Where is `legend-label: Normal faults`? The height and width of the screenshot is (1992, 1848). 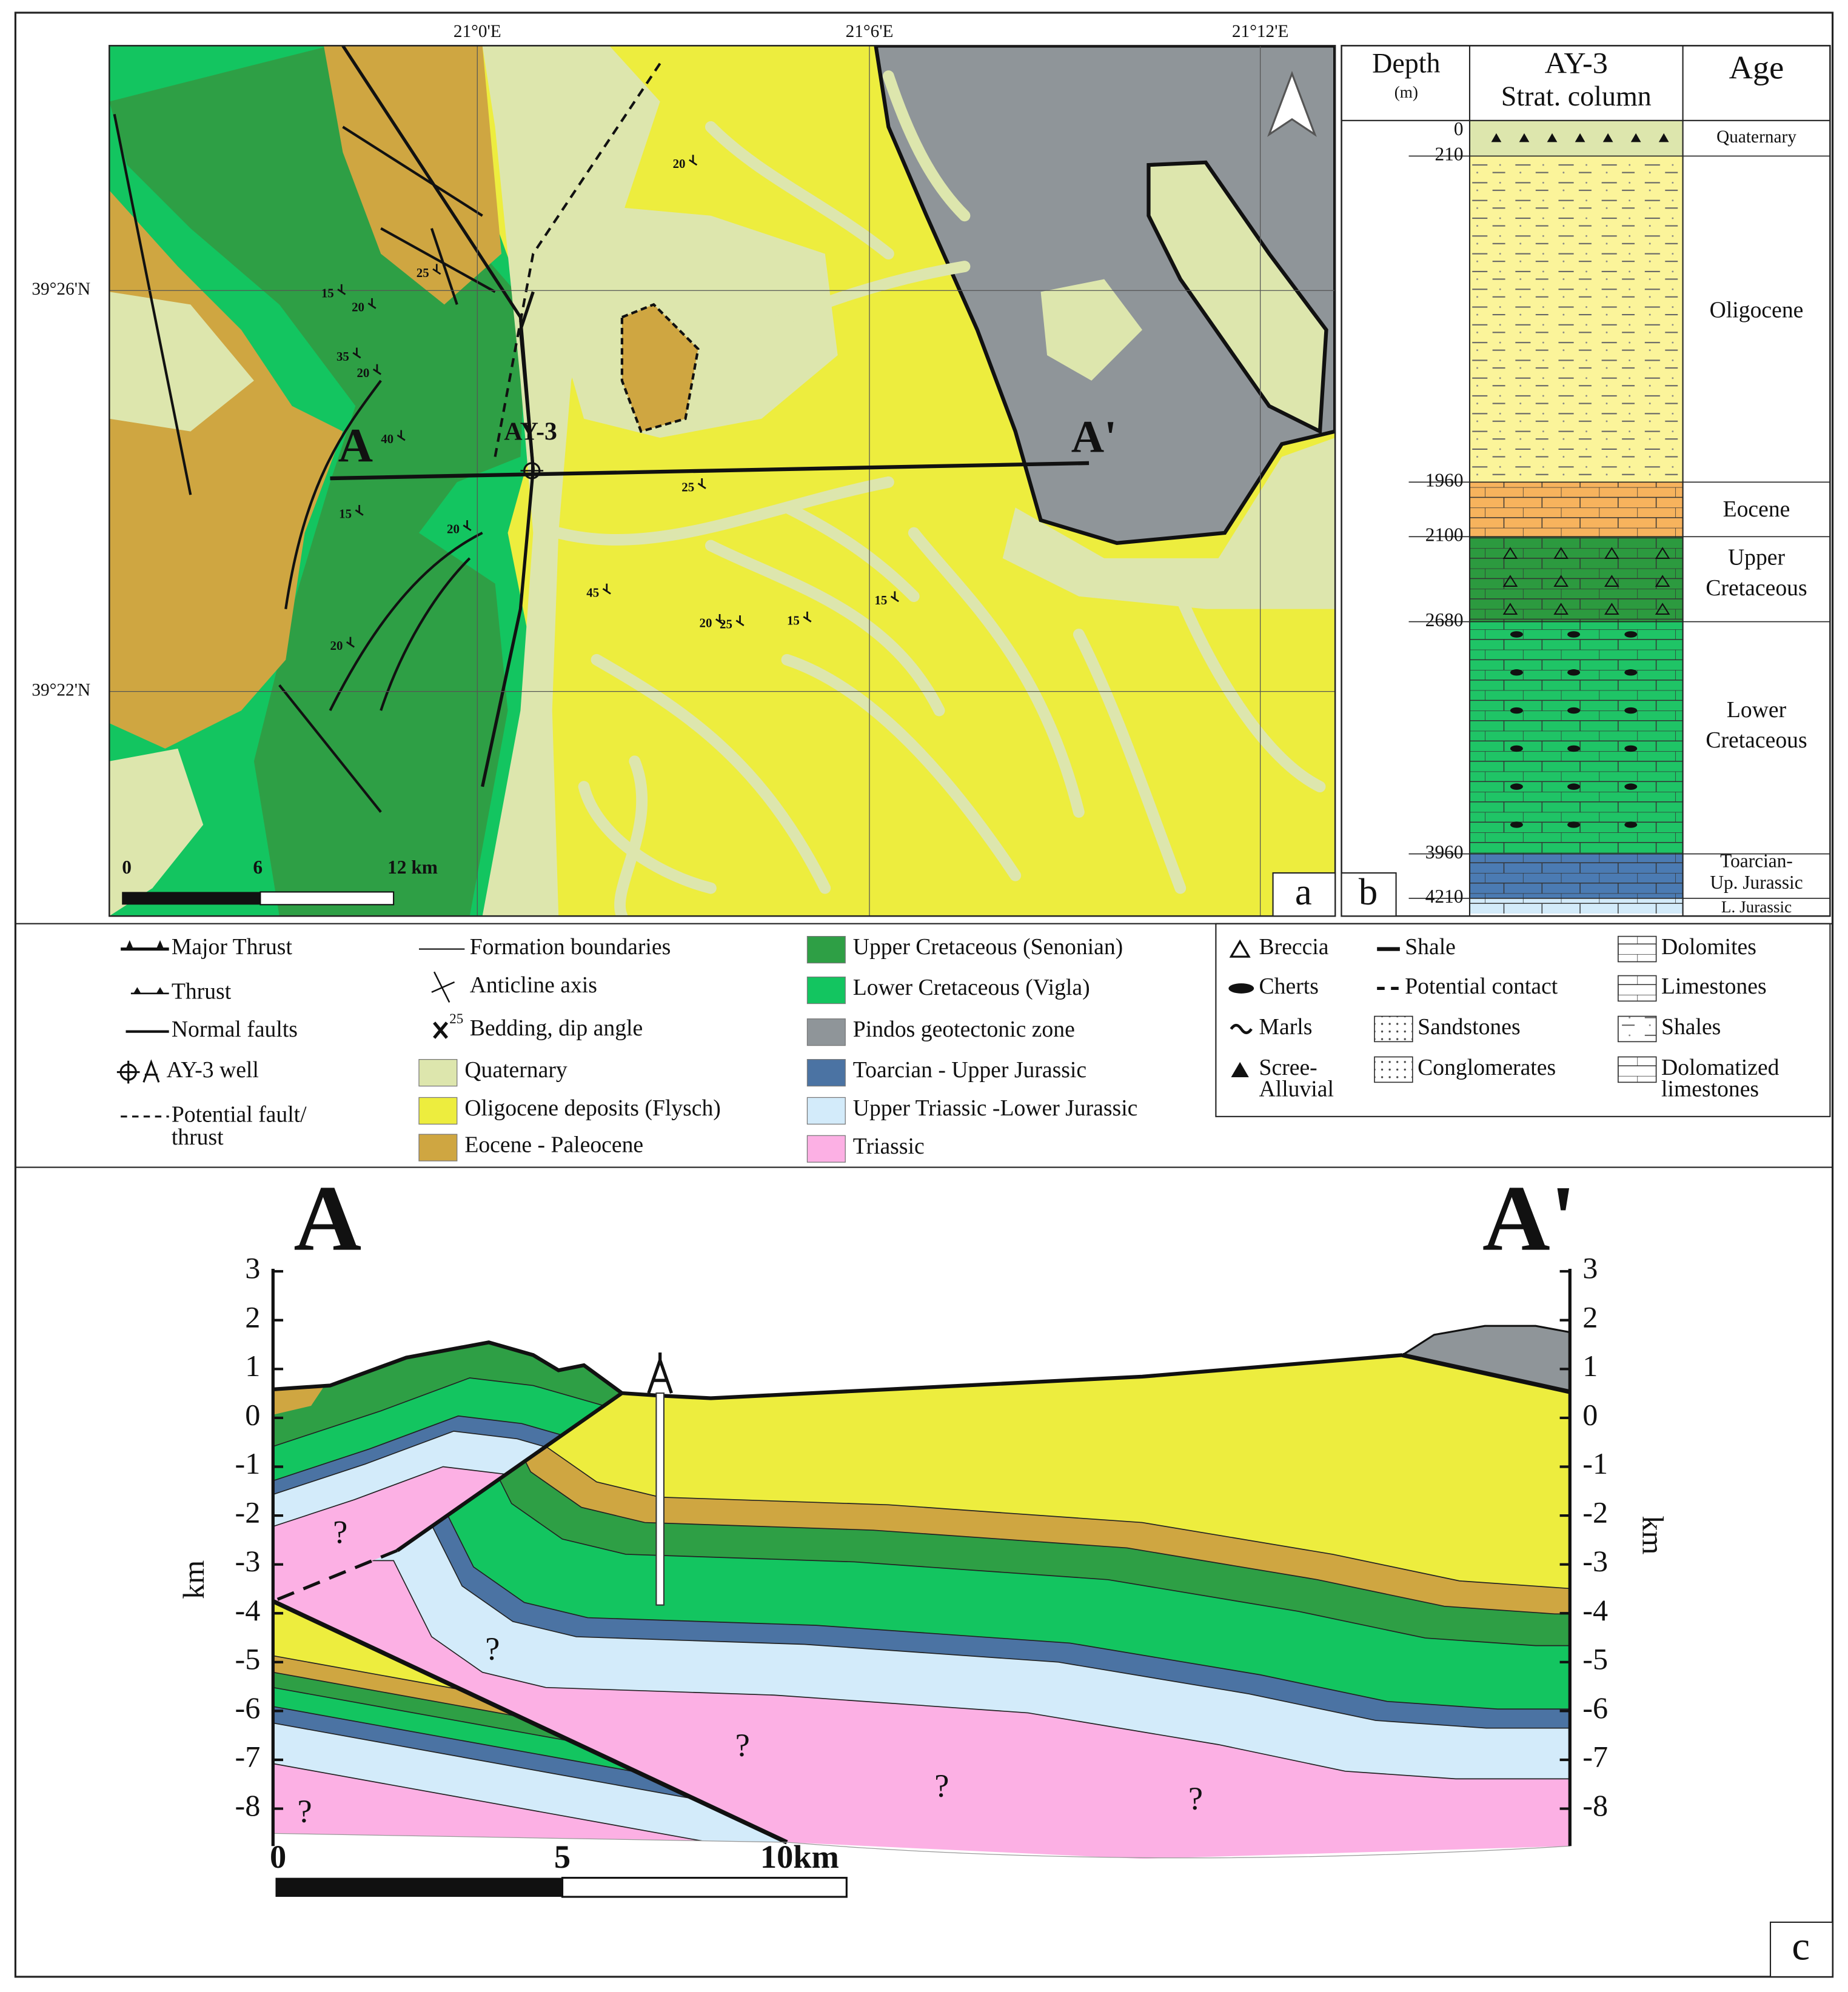
legend-label: Normal faults is located at coordinates (235, 1029).